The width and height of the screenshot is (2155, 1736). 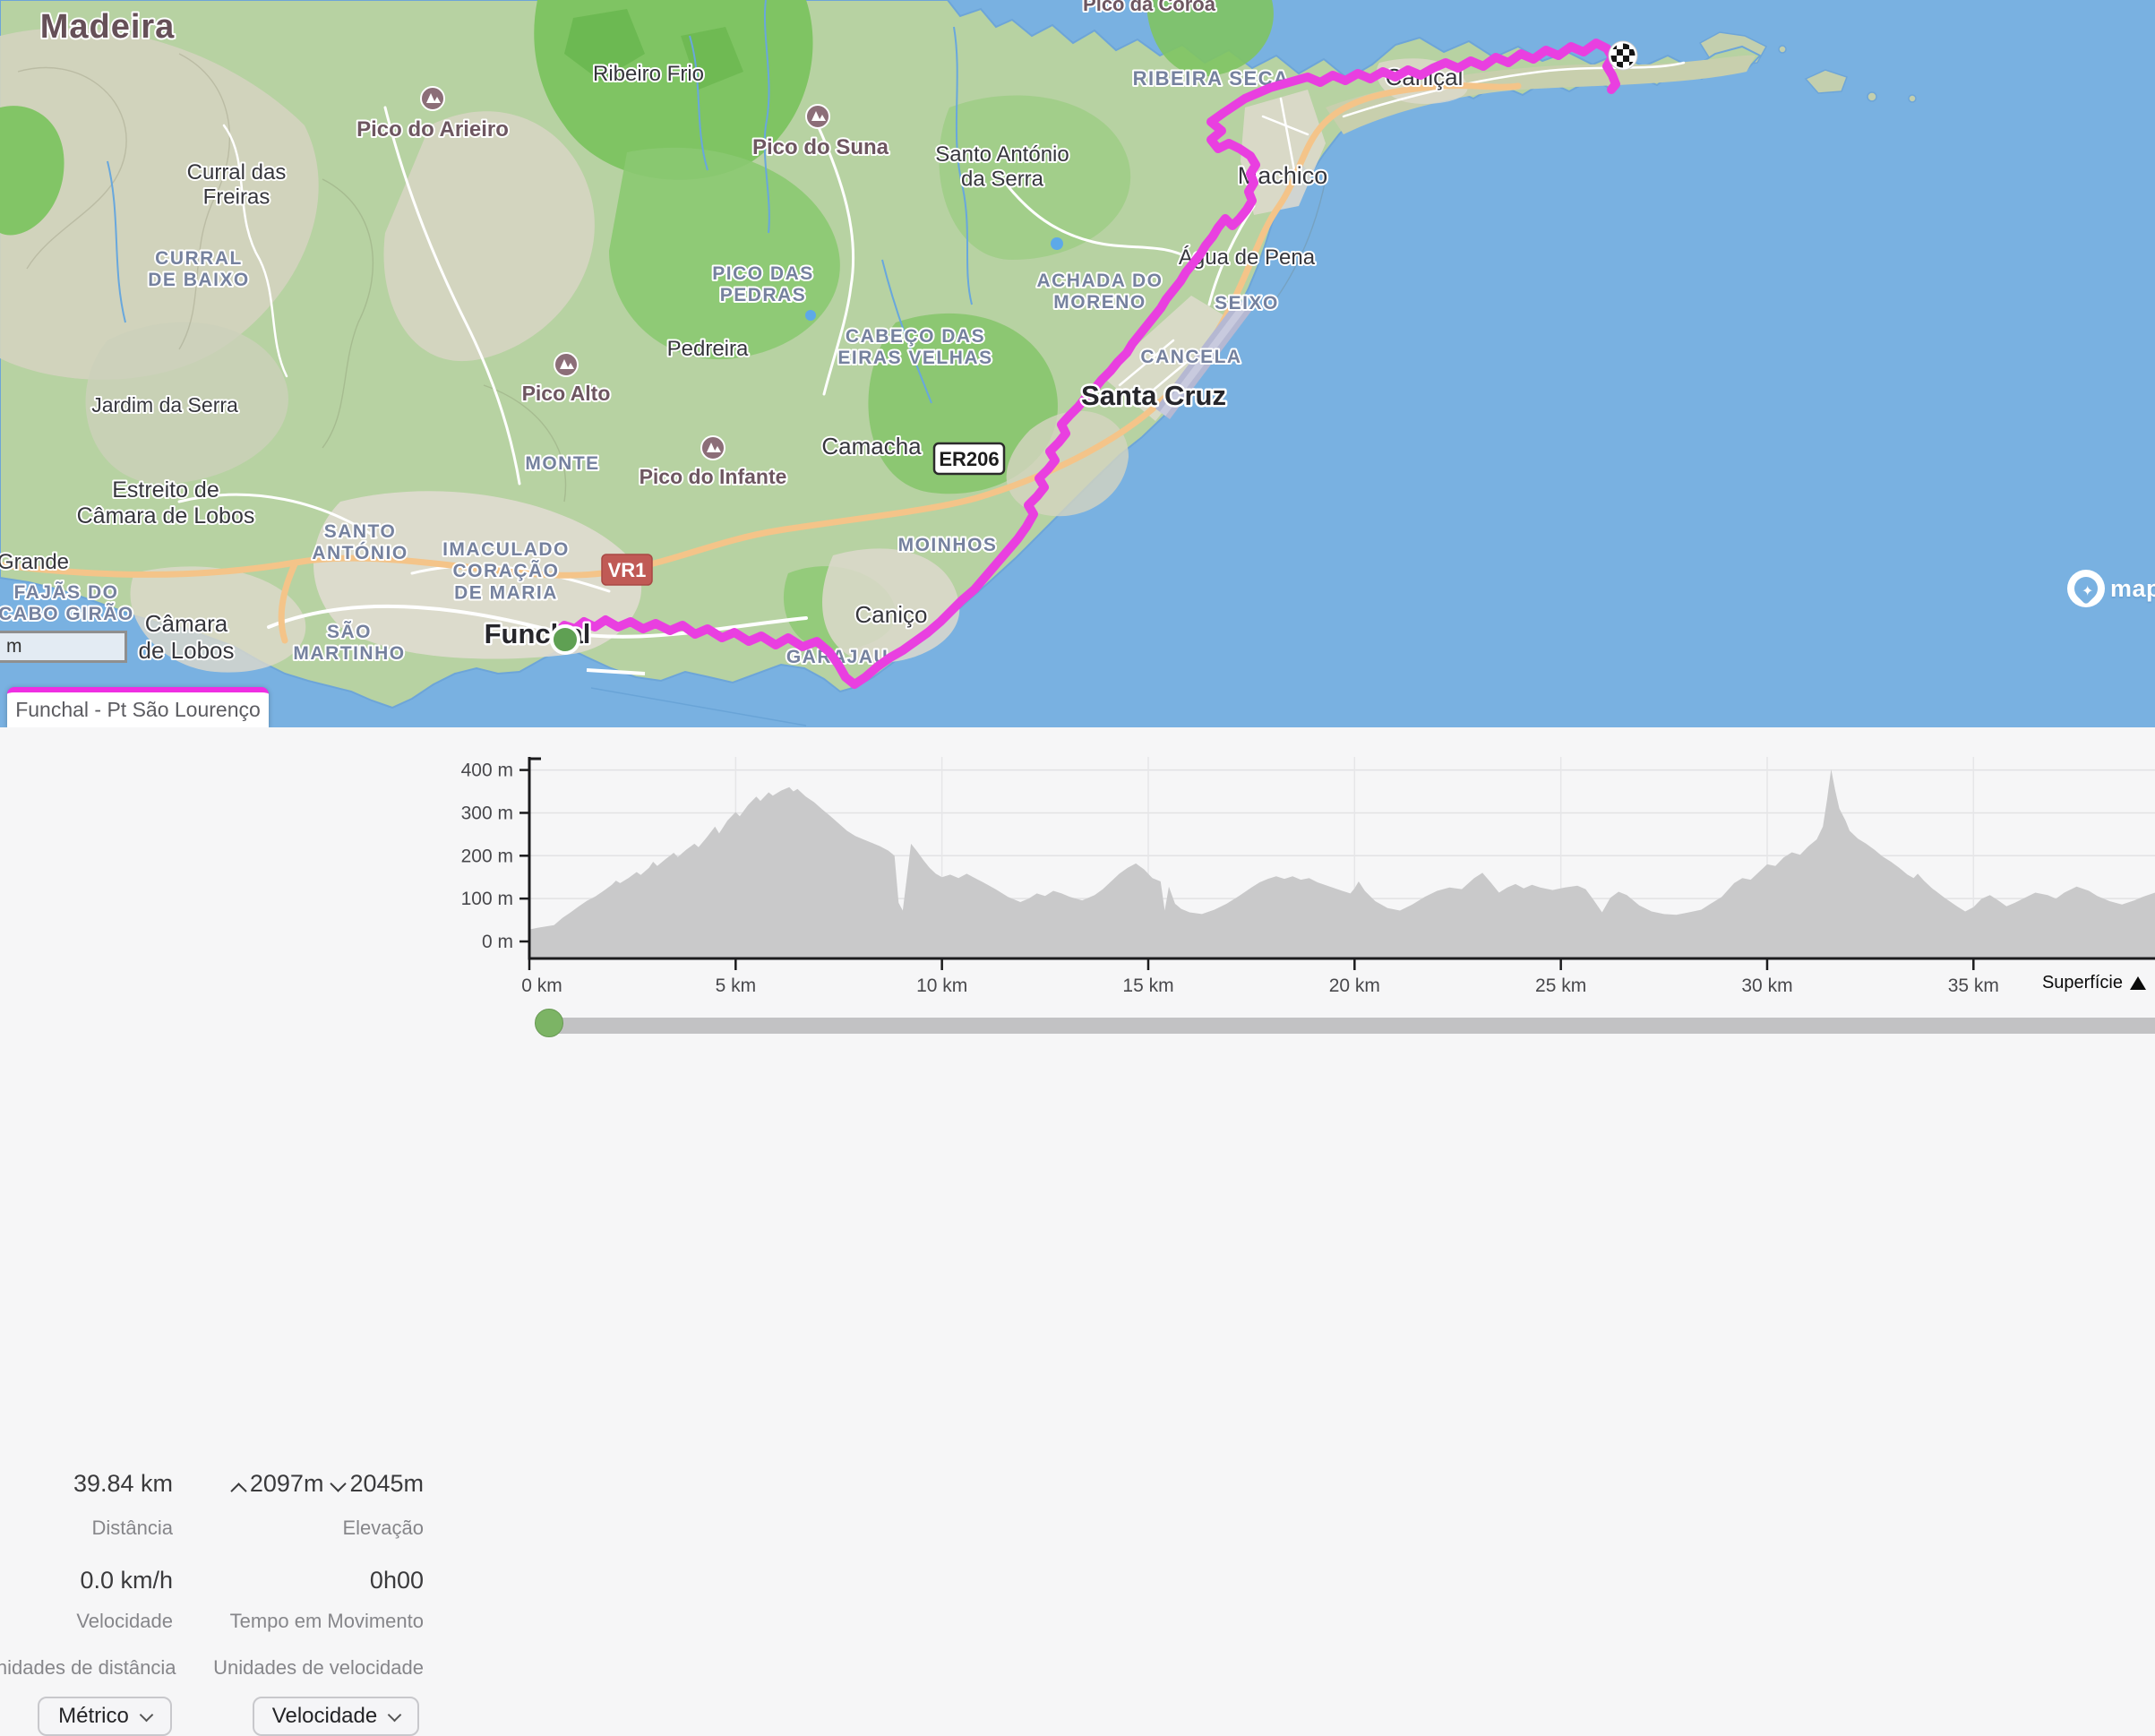 I want to click on svg-text: 0 m, so click(x=497, y=942).